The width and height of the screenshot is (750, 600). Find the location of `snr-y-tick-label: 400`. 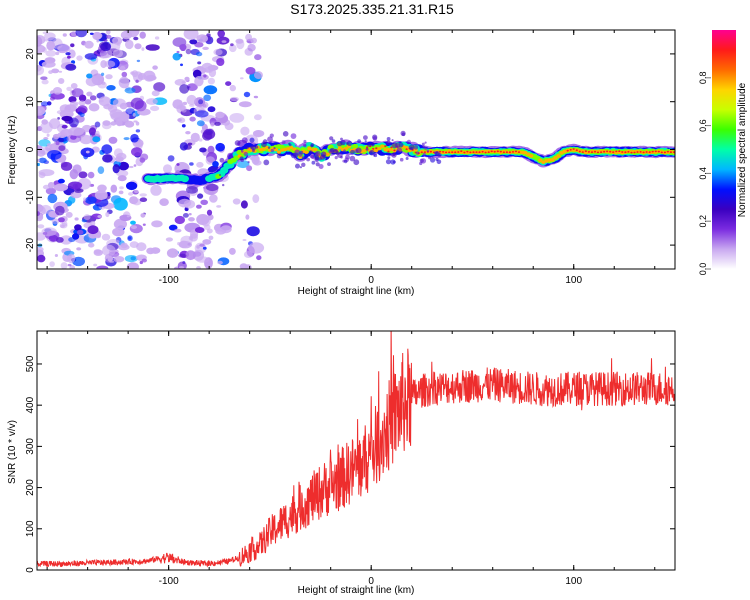

snr-y-tick-label: 400 is located at coordinates (30, 404).